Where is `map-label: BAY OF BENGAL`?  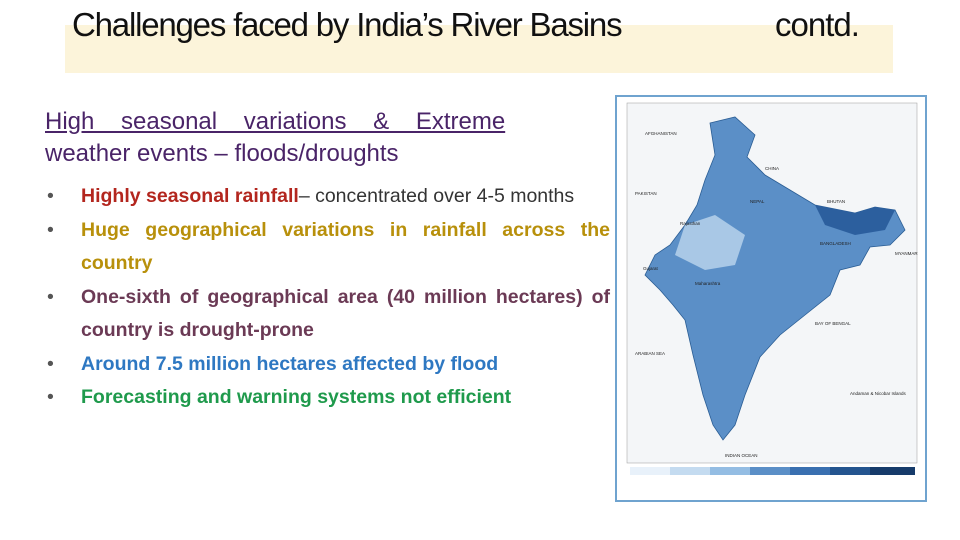
map-label: BAY OF BENGAL is located at coordinates (833, 323).